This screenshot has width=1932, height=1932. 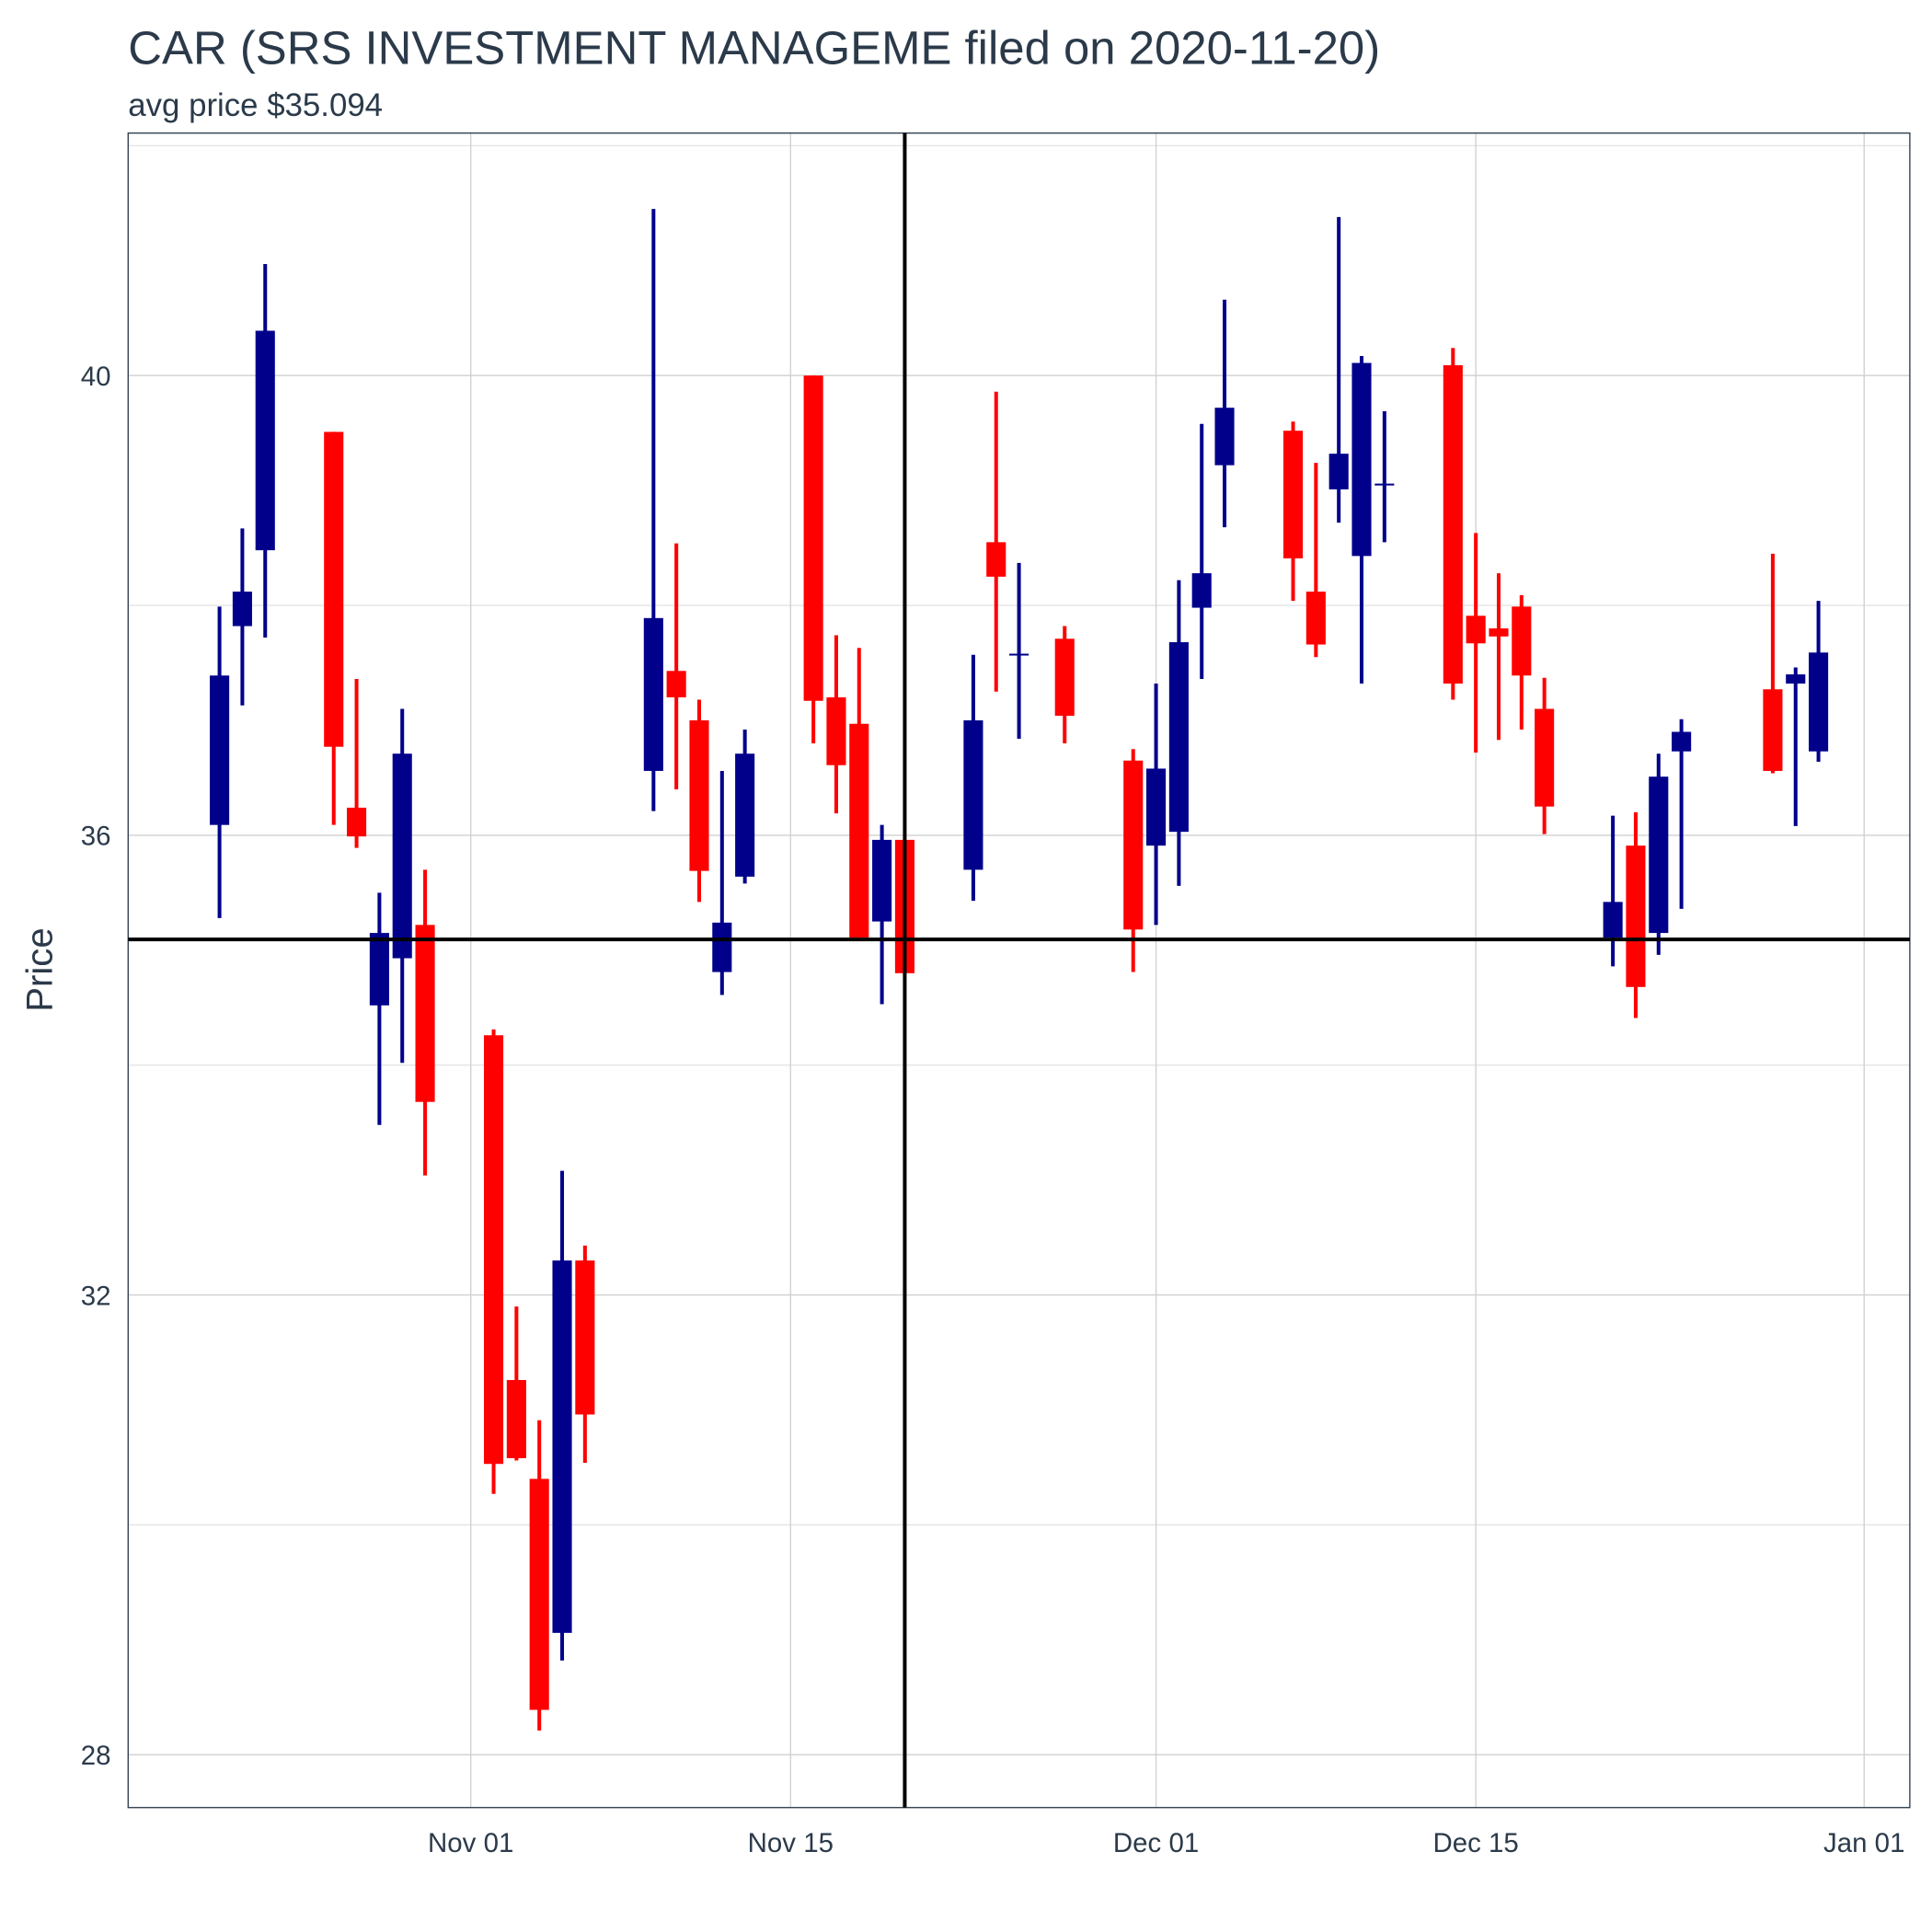 What do you see at coordinates (96, 377) in the screenshot?
I see `y-tick-label: 40` at bounding box center [96, 377].